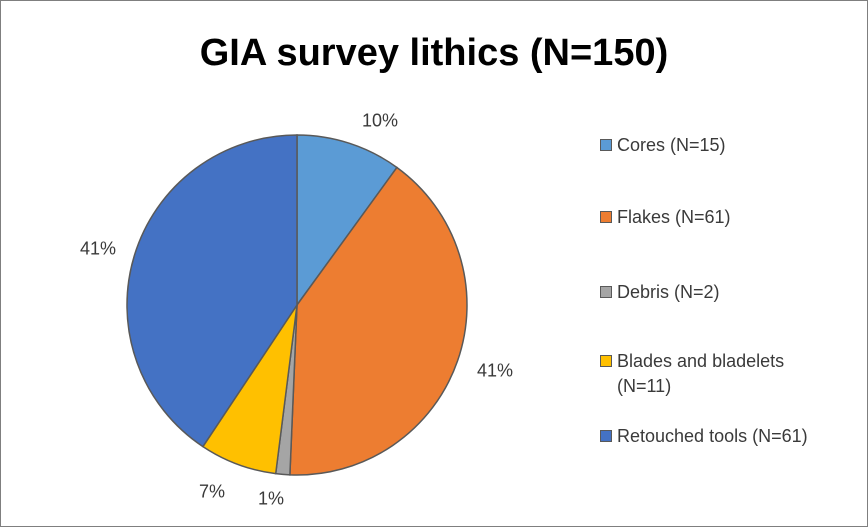  Describe the element at coordinates (434, 53) in the screenshot. I see `chart-title: GIA survey lithics (N=150)` at that location.